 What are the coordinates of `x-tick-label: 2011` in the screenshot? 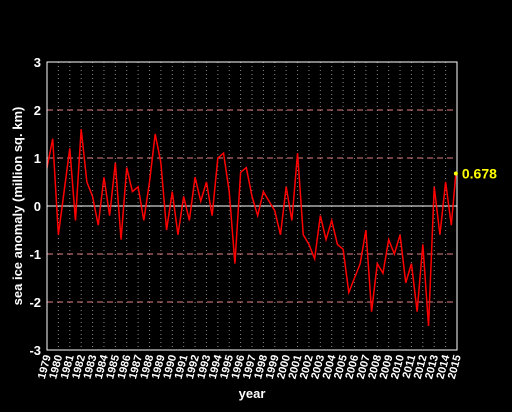 It's located at (410, 367).